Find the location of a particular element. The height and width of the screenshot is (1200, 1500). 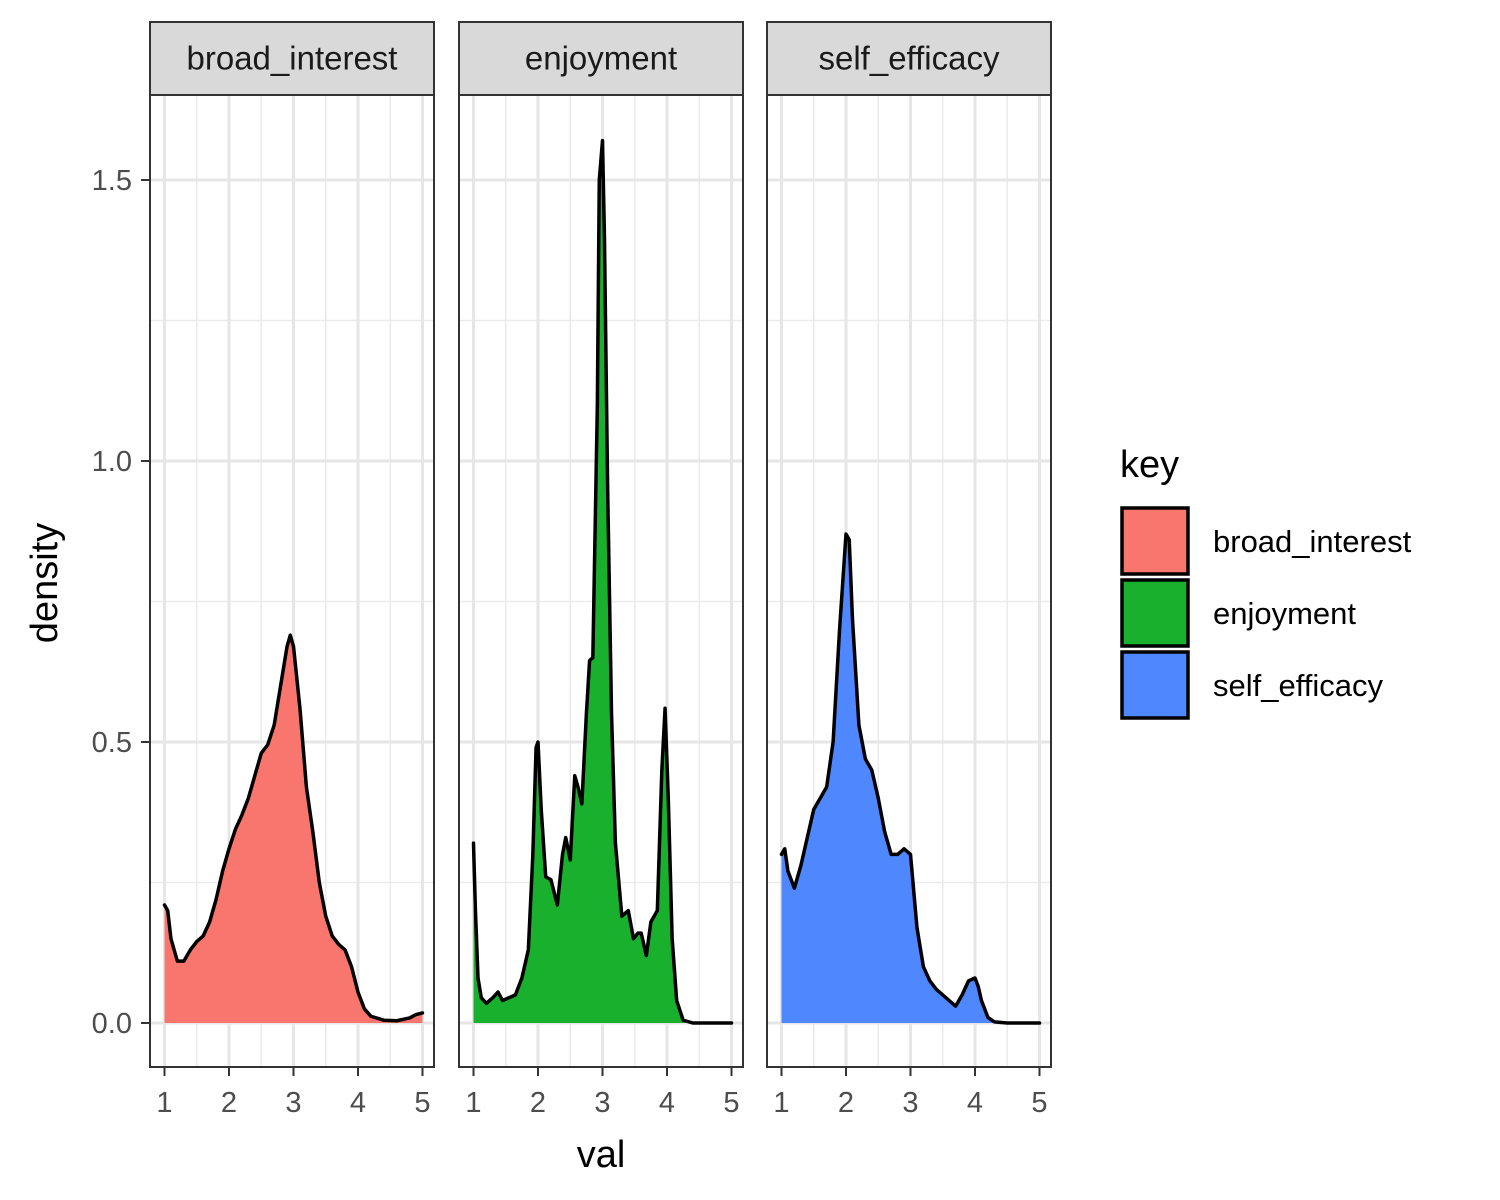

density-line-broad_interest is located at coordinates (293, 828).